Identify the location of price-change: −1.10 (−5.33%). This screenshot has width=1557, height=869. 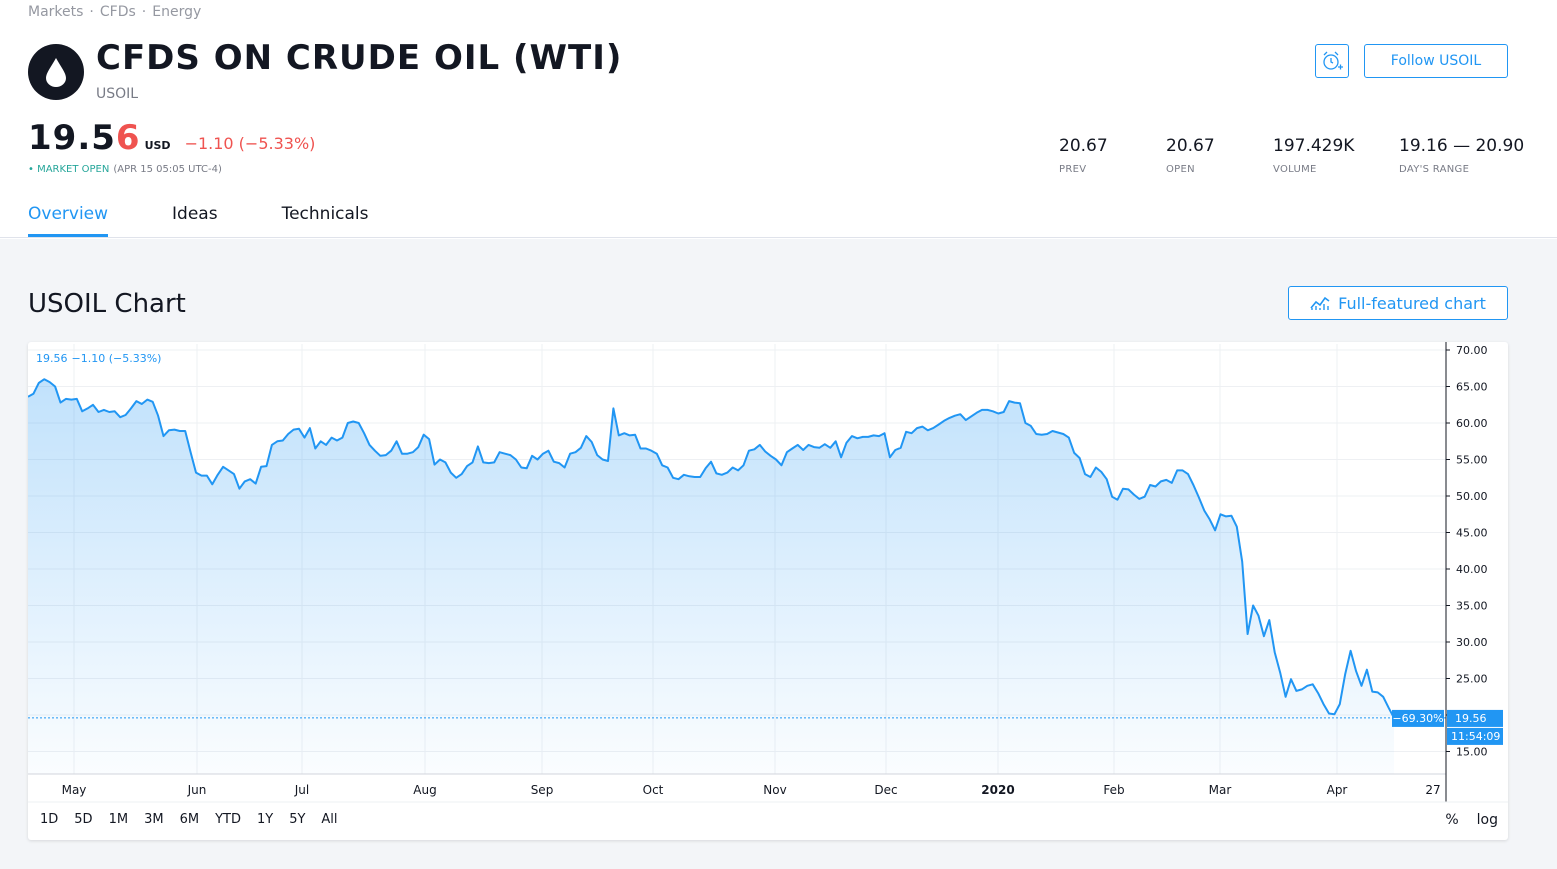
(250, 143).